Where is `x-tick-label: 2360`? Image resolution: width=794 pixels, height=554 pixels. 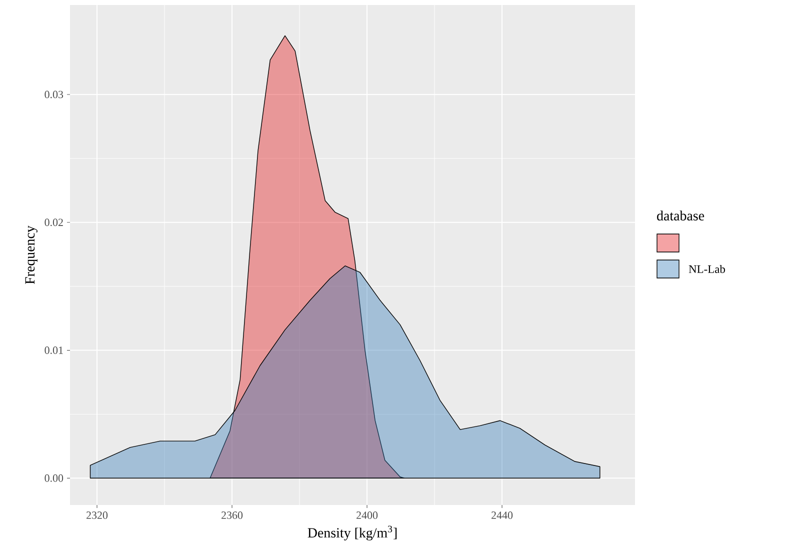 x-tick-label: 2360 is located at coordinates (232, 515).